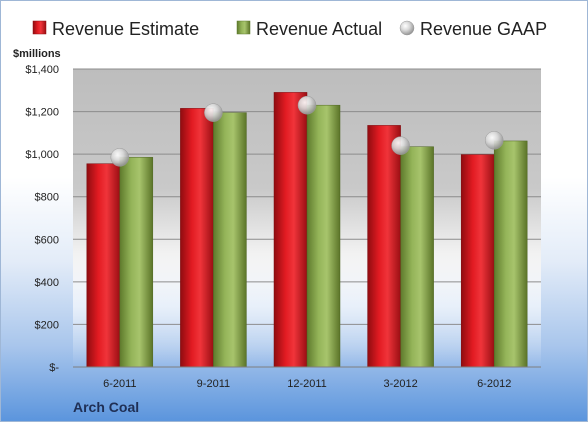  What do you see at coordinates (42, 155) in the screenshot?
I see `y-tick-label: $1,000` at bounding box center [42, 155].